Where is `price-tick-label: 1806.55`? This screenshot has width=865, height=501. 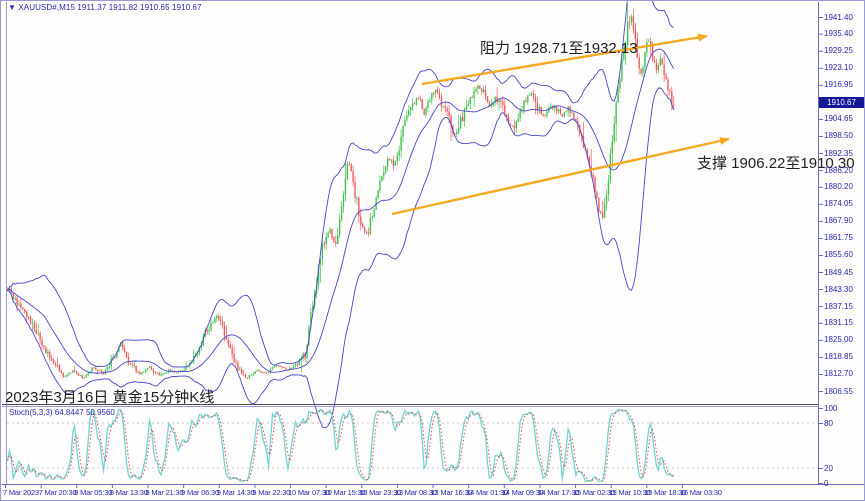
price-tick-label: 1806.55 is located at coordinates (838, 391).